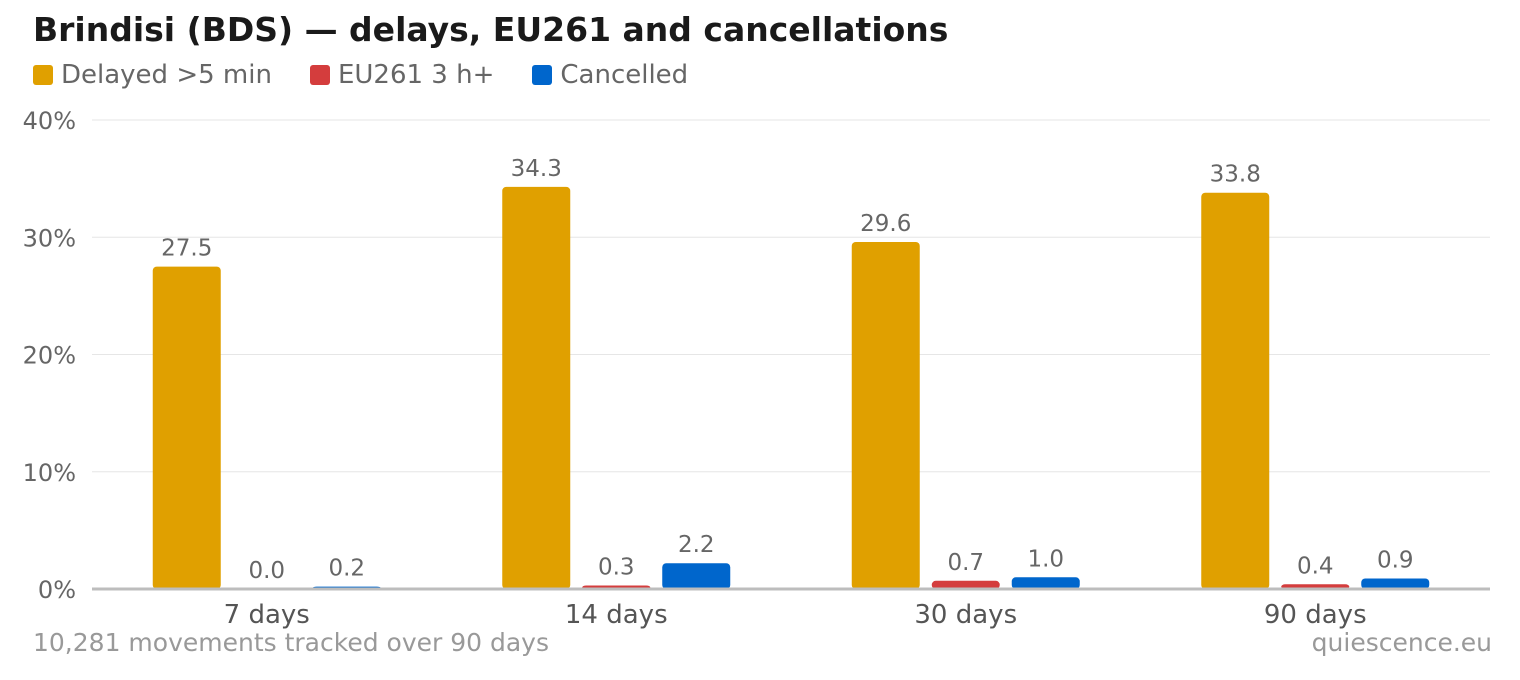 The width and height of the screenshot is (1520, 680). Describe the element at coordinates (616, 567) in the screenshot. I see `data-label: 0.3` at that location.